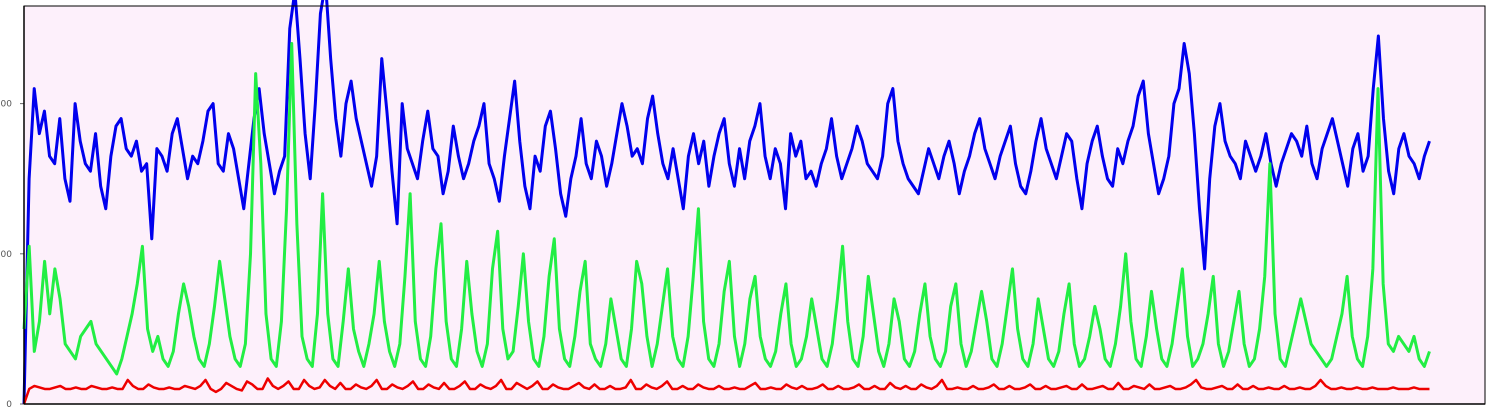 This screenshot has height=414, width=1488. I want to click on y-axis-ticks: 0 100 200, so click(12, 255).